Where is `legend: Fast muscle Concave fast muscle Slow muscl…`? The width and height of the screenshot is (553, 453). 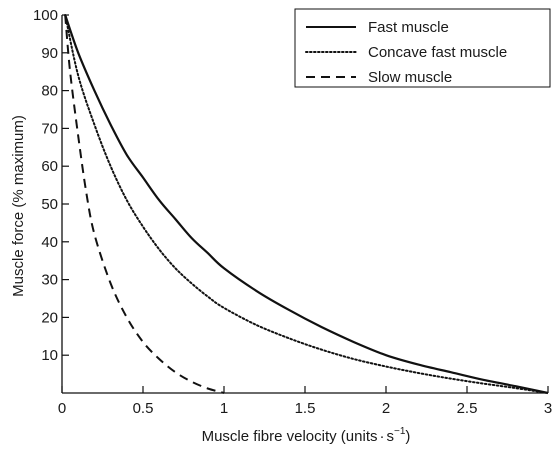 legend: Fast muscle Concave fast muscle Slow muscl… is located at coordinates (422, 48).